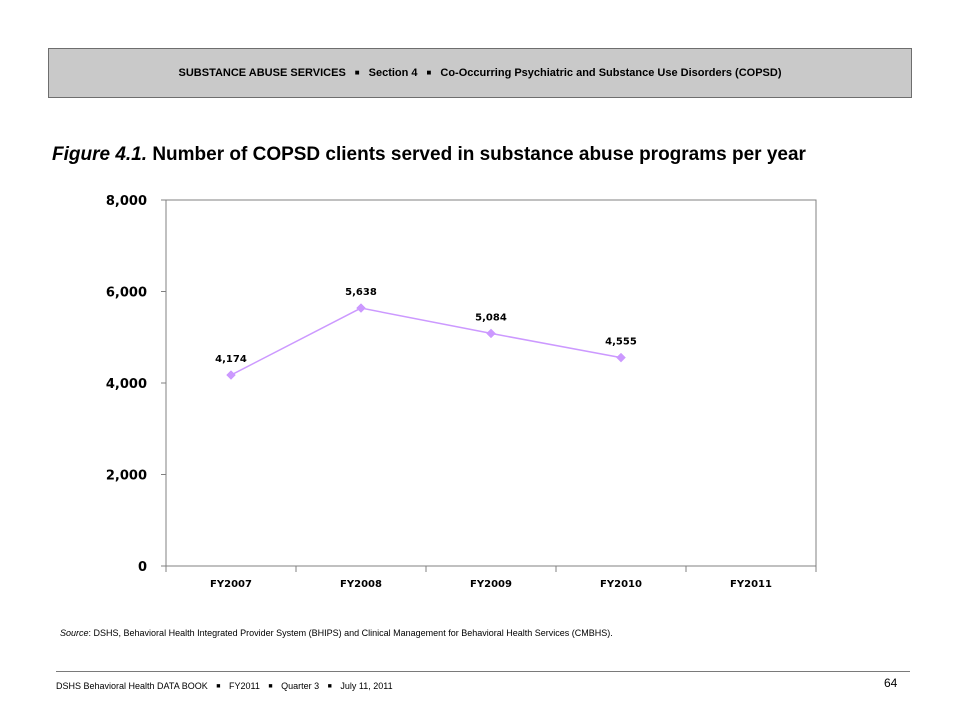  What do you see at coordinates (491, 317) in the screenshot?
I see `data-label: 5,084` at bounding box center [491, 317].